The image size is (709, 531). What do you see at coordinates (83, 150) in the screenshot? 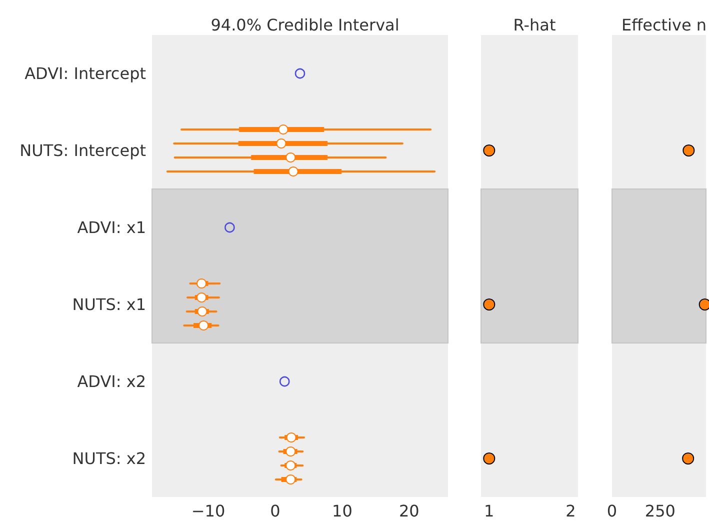
I see `y-tick-label: NUTS: Intercept` at bounding box center [83, 150].